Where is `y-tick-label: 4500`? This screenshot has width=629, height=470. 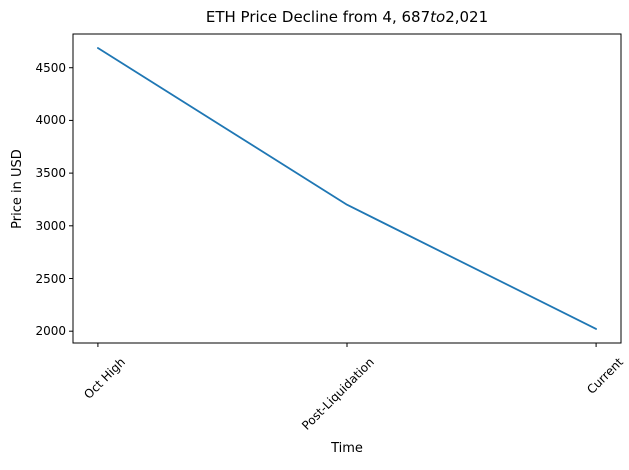
y-tick-label: 4500 is located at coordinates (50, 67).